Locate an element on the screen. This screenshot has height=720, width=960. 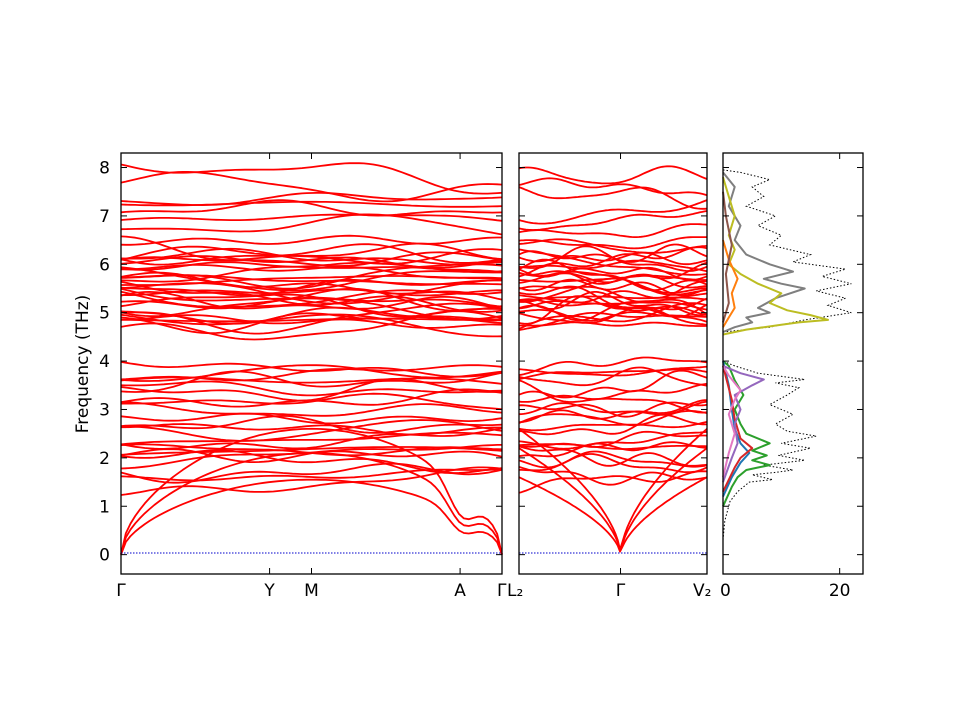
y-tick-label: 4 is located at coordinates (104, 362).